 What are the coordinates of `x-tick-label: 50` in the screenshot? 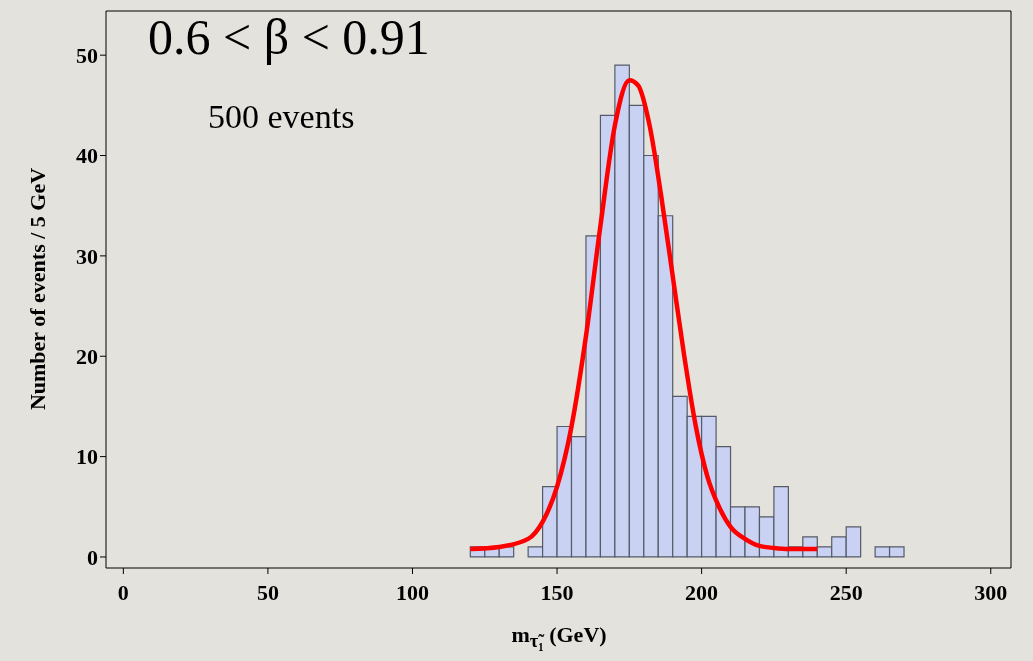 It's located at (267, 592).